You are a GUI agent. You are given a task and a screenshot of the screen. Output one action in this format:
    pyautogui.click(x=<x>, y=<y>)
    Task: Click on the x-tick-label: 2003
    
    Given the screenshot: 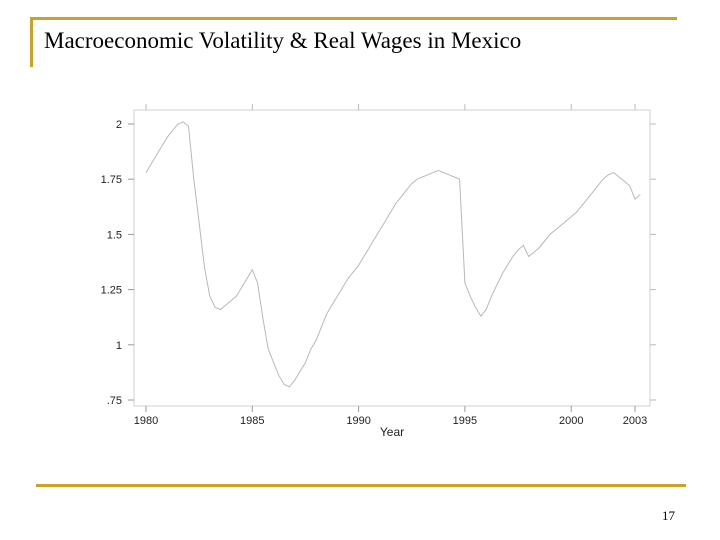 What is the action you would take?
    pyautogui.click(x=635, y=421)
    